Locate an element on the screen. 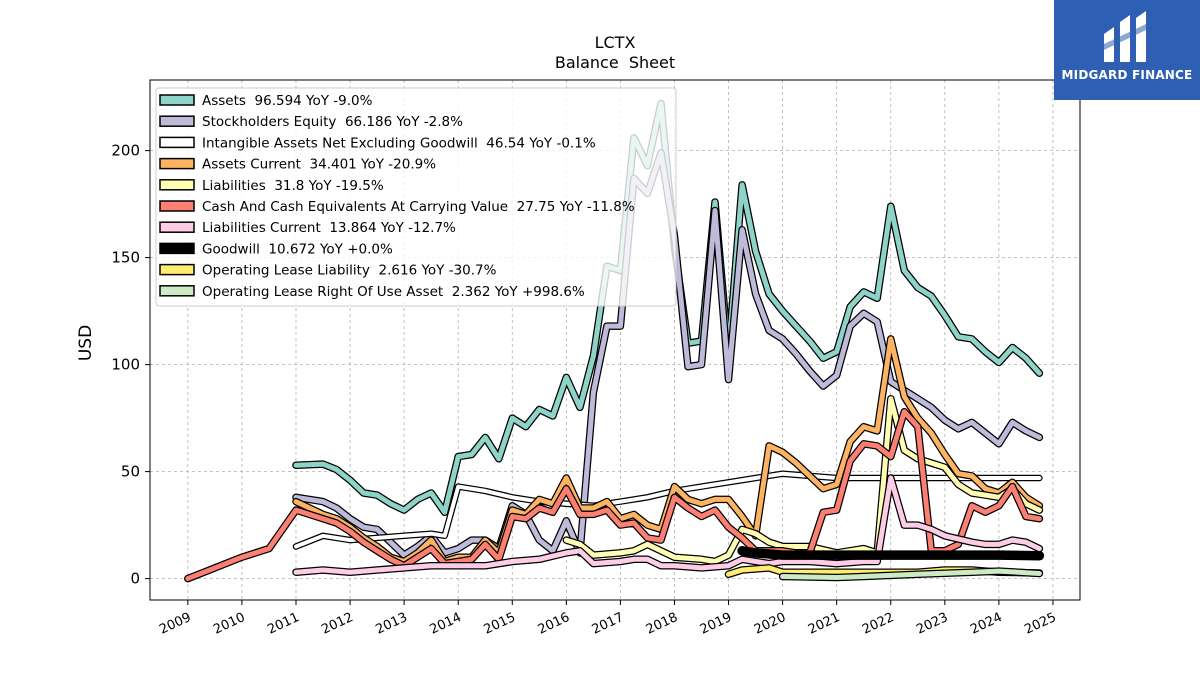 The image size is (1200, 675). legend-entry-0: Assets 96.594 YoY -9.0% is located at coordinates (266, 101).